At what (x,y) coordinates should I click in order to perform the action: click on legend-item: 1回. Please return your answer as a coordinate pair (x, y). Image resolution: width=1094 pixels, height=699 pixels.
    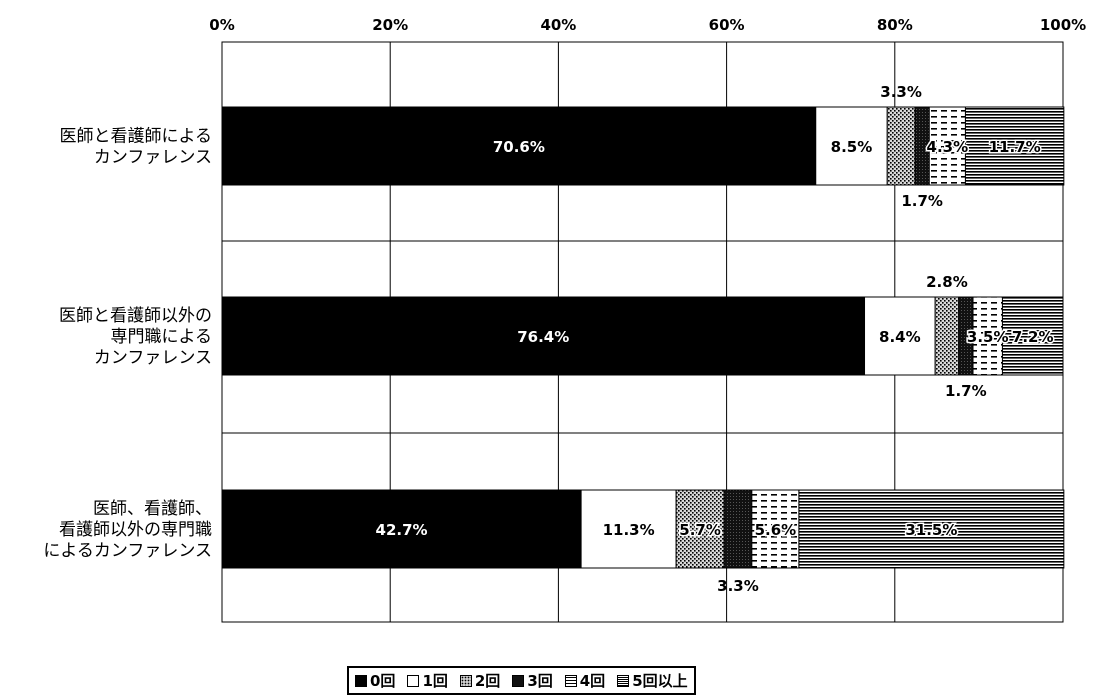
    Looking at the image, I should click on (427, 680).